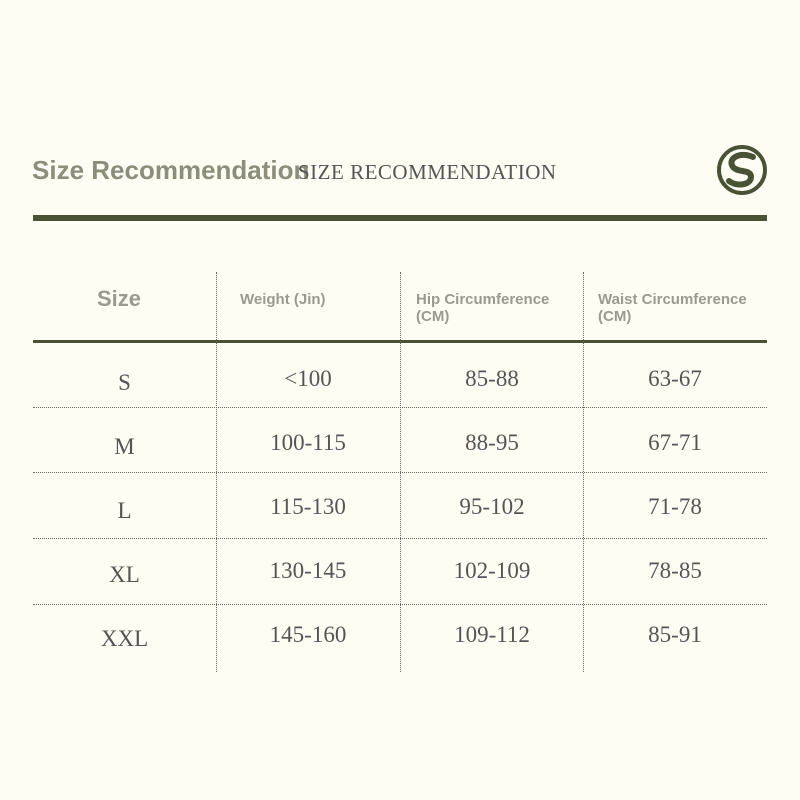 Image resolution: width=800 pixels, height=800 pixels. Describe the element at coordinates (400, 218) in the screenshot. I see `divider` at that location.